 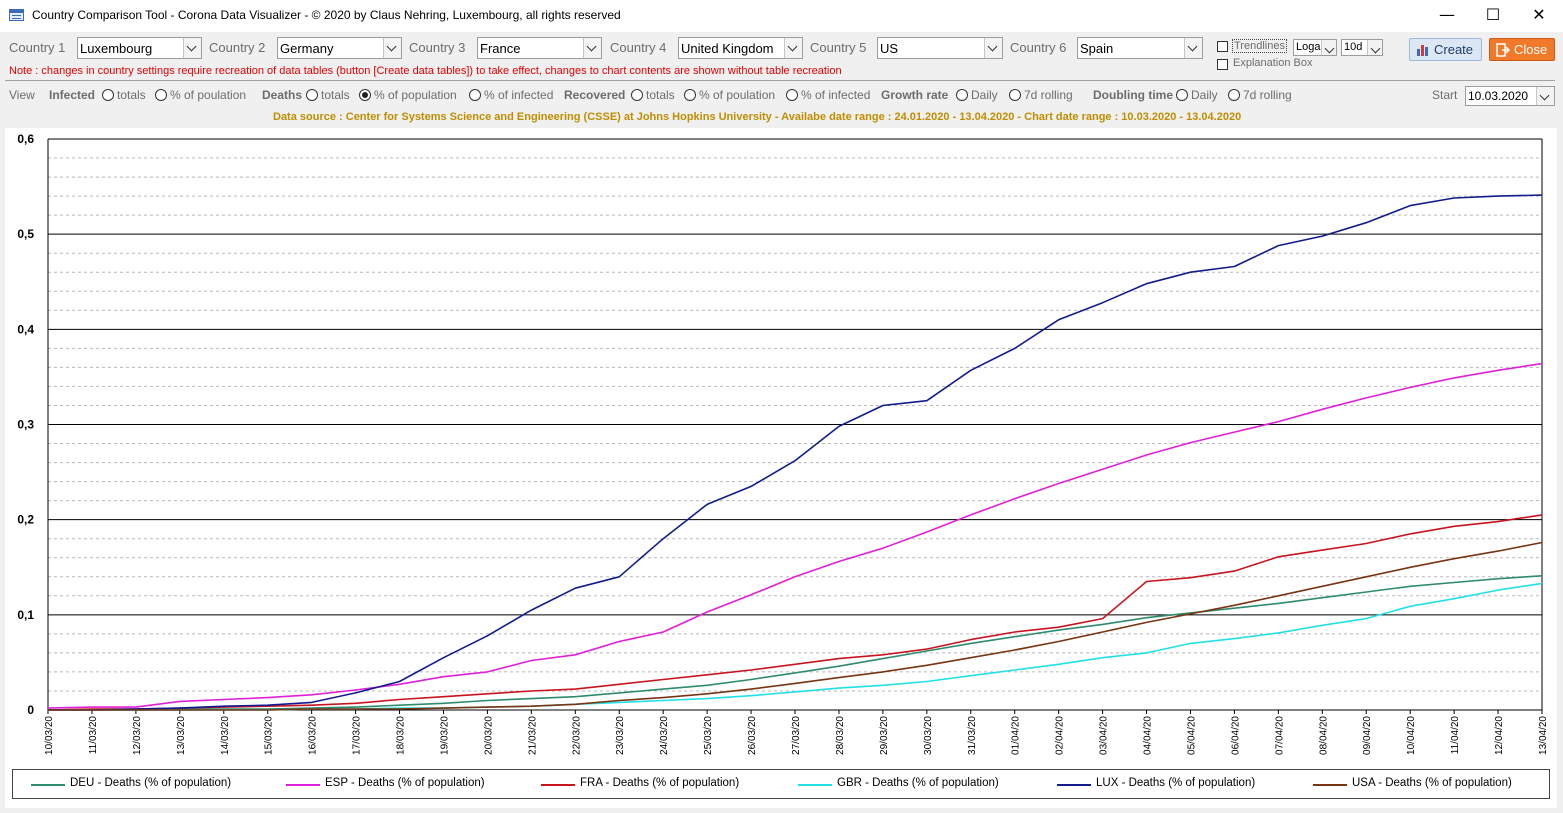 What do you see at coordinates (840, 735) in the screenshot?
I see `x-tick-label: 28/03/20` at bounding box center [840, 735].